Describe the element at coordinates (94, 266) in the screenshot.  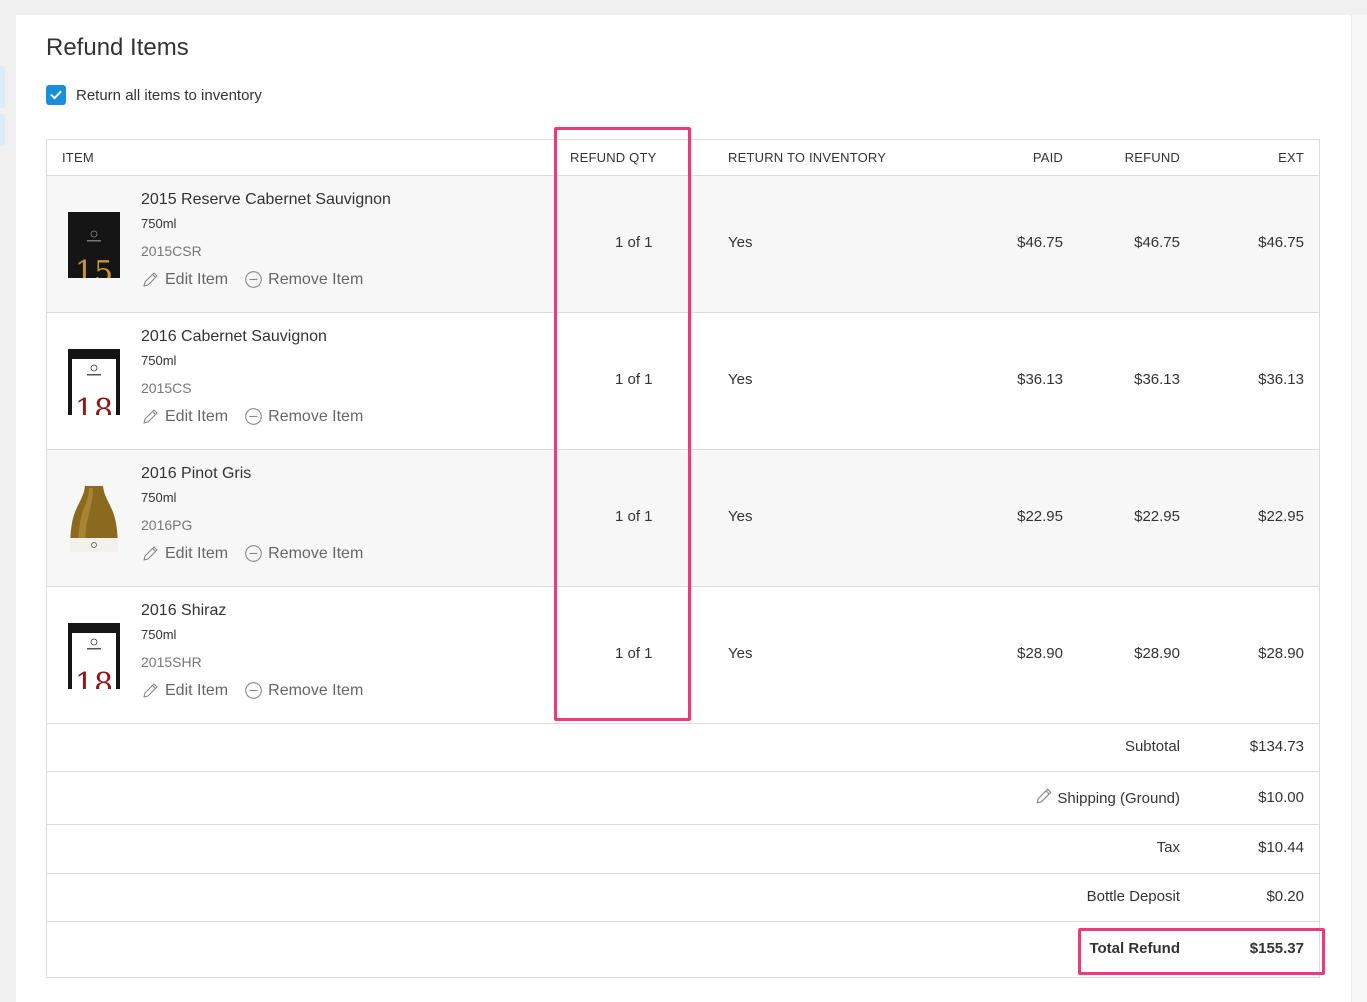
I see `svg-text: 15` at that location.